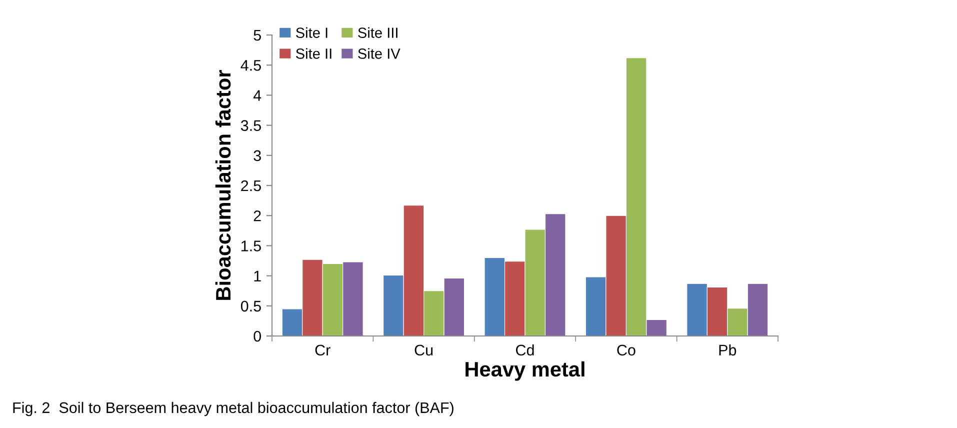  Describe the element at coordinates (525, 350) in the screenshot. I see `x-tick-label: Cd` at that location.